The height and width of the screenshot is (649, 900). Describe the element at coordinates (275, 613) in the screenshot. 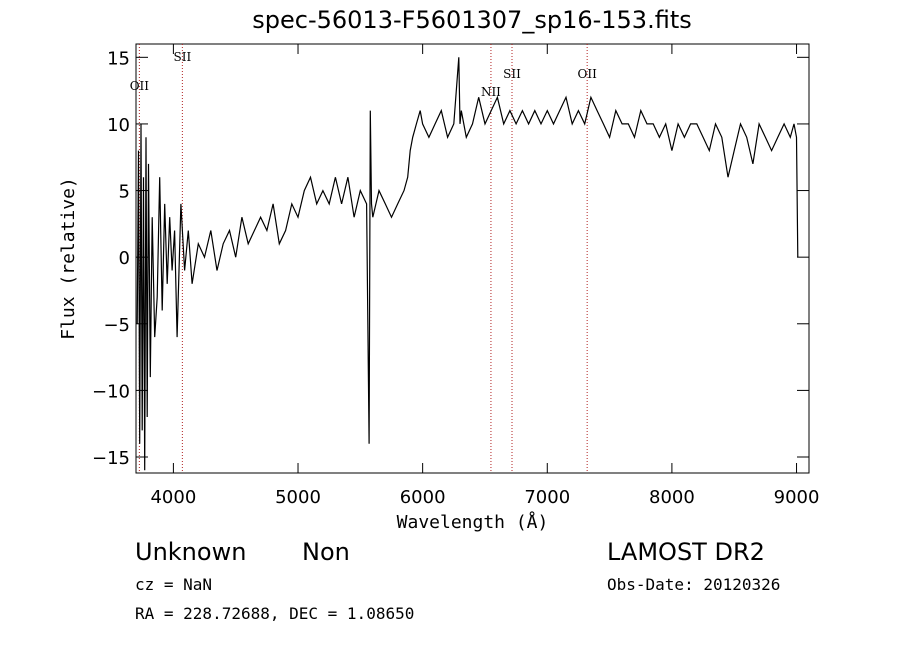

I see `ra-dec-value: RA = 228.72688, DEC = 1.08650` at that location.